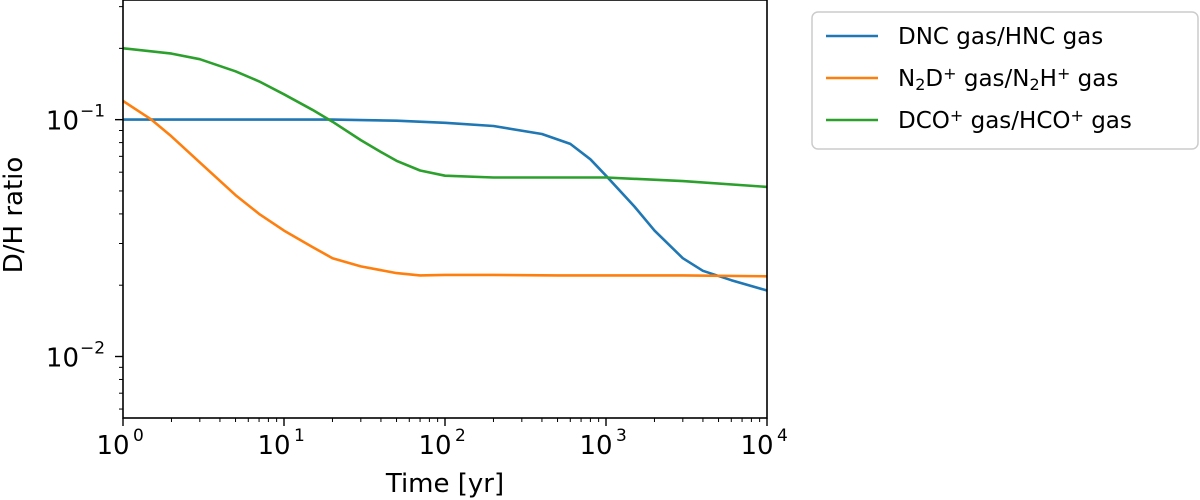 Image resolution: width=1200 pixels, height=500 pixels. What do you see at coordinates (1000, 37) in the screenshot?
I see `legend-label-1: DNC gas/HNC gas` at bounding box center [1000, 37].